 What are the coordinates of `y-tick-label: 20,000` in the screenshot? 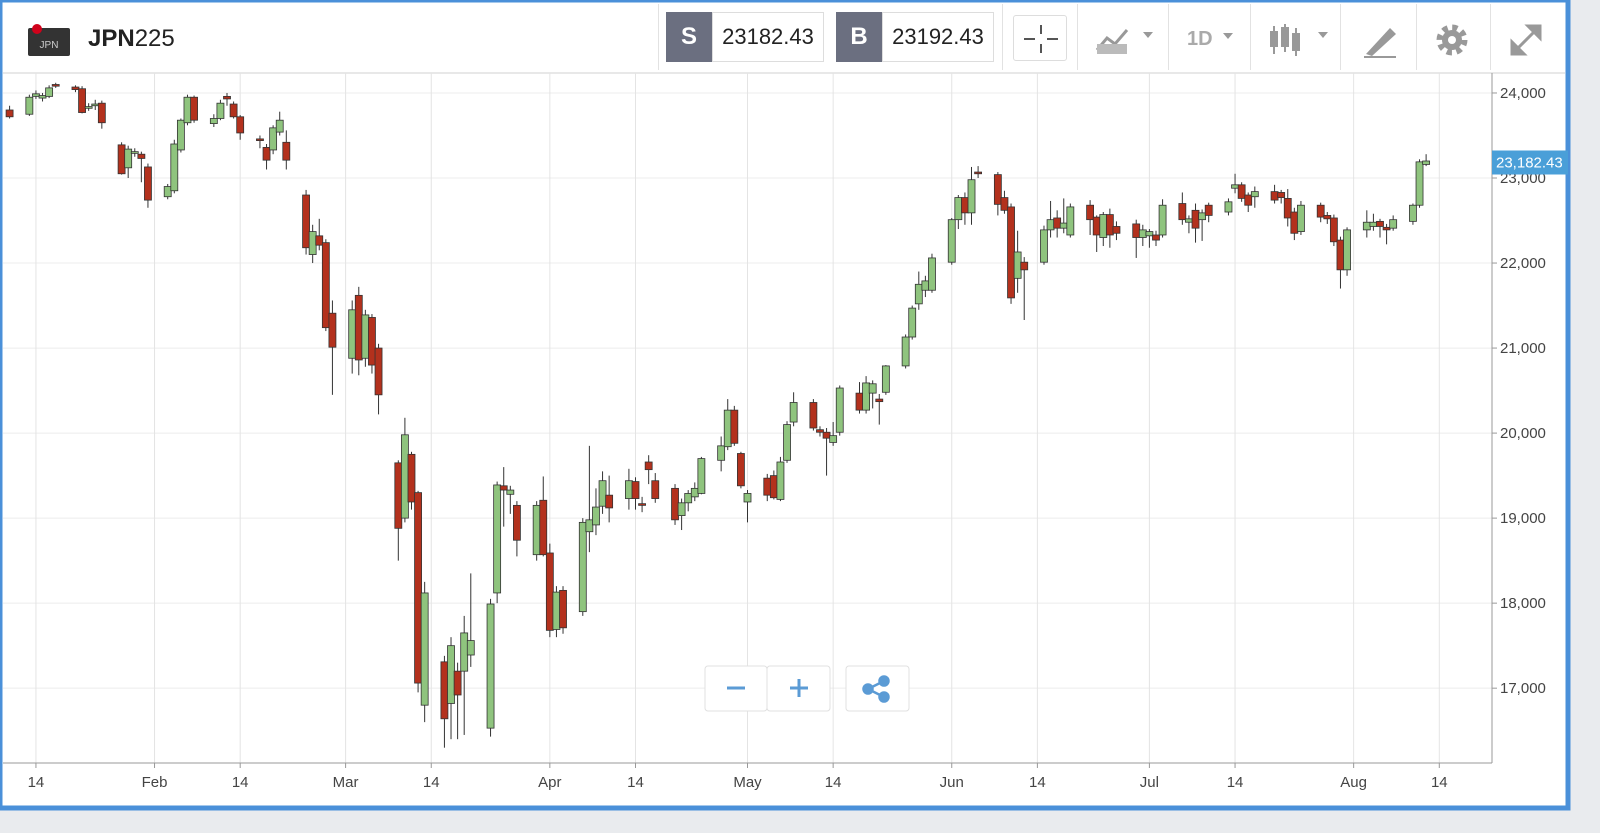 It's located at (1523, 433).